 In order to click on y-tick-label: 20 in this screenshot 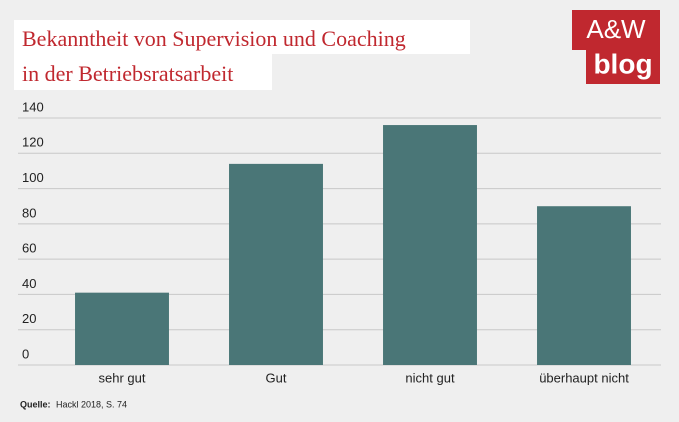, I will do `click(29, 318)`.